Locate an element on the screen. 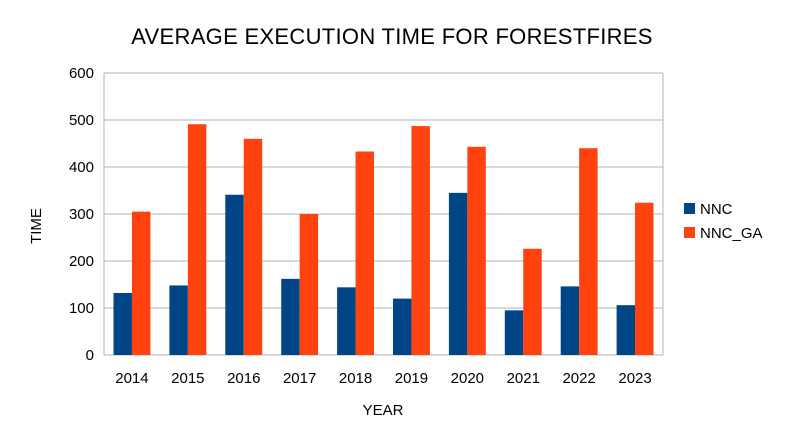  bar-nnc-2017 is located at coordinates (290, 316).